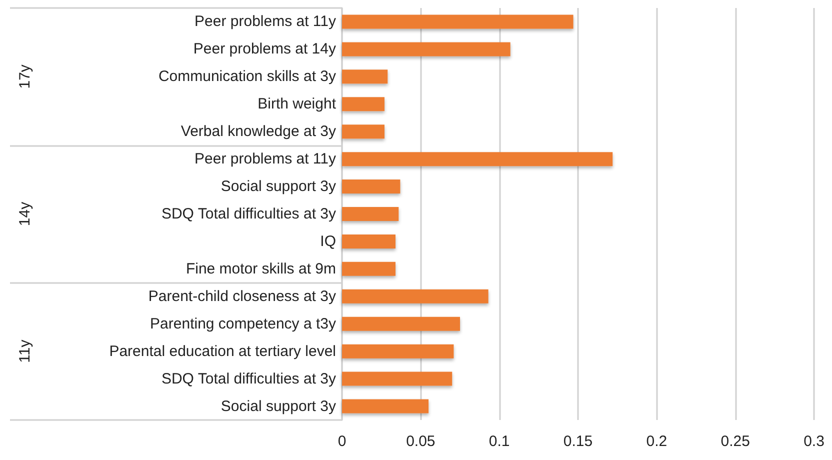 The image size is (832, 460). What do you see at coordinates (247, 77) in the screenshot?
I see `y-tick-label: Communication skills at 3y` at bounding box center [247, 77].